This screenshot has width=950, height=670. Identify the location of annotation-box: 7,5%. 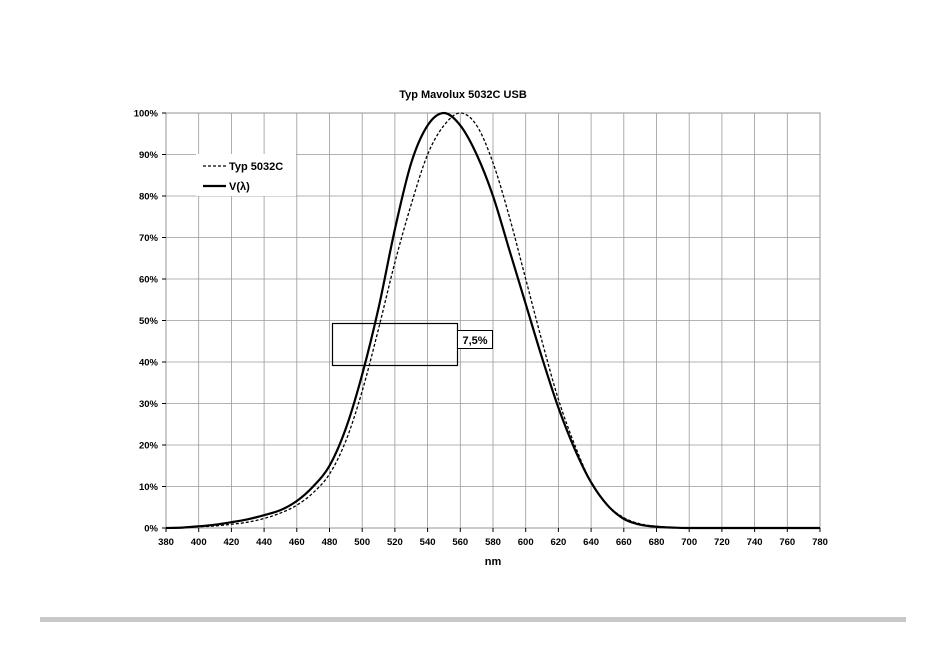
(412, 344).